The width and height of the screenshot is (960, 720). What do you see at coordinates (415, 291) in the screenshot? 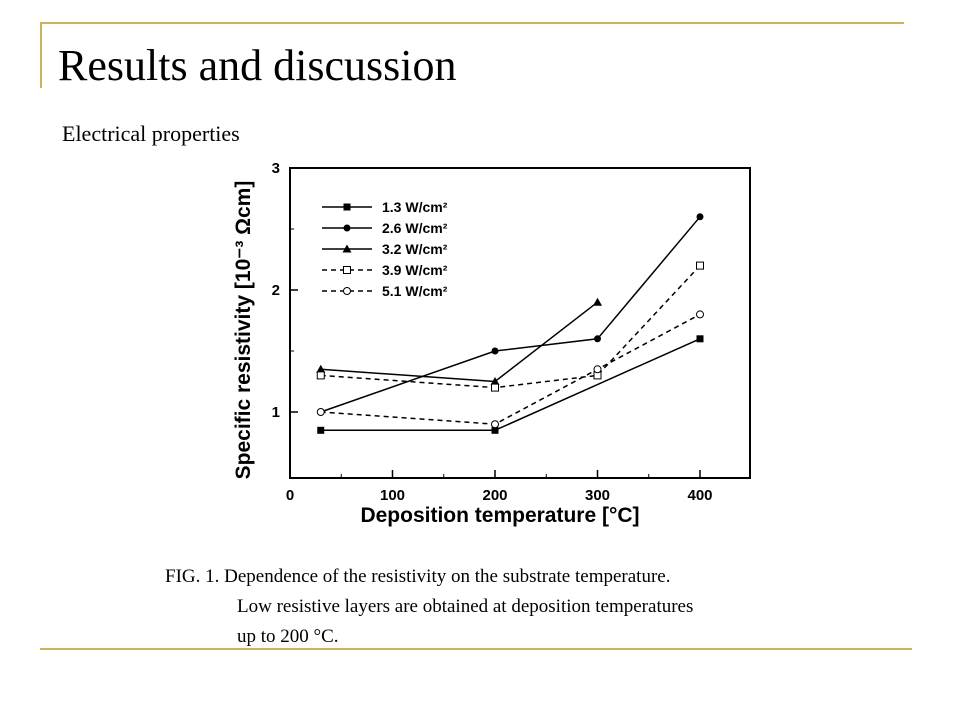
I see `legend-label: 5.1 W/cm²` at bounding box center [415, 291].